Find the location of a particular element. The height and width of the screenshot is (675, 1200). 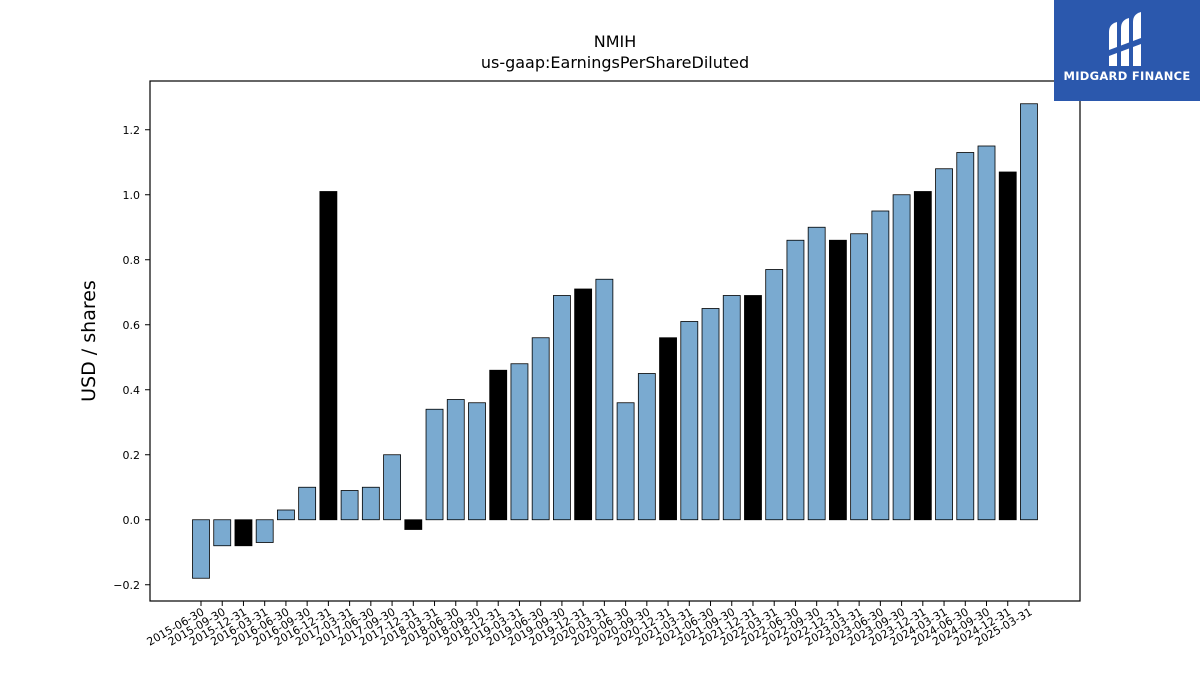

y-tick-label: 0.6 is located at coordinates (132, 325).